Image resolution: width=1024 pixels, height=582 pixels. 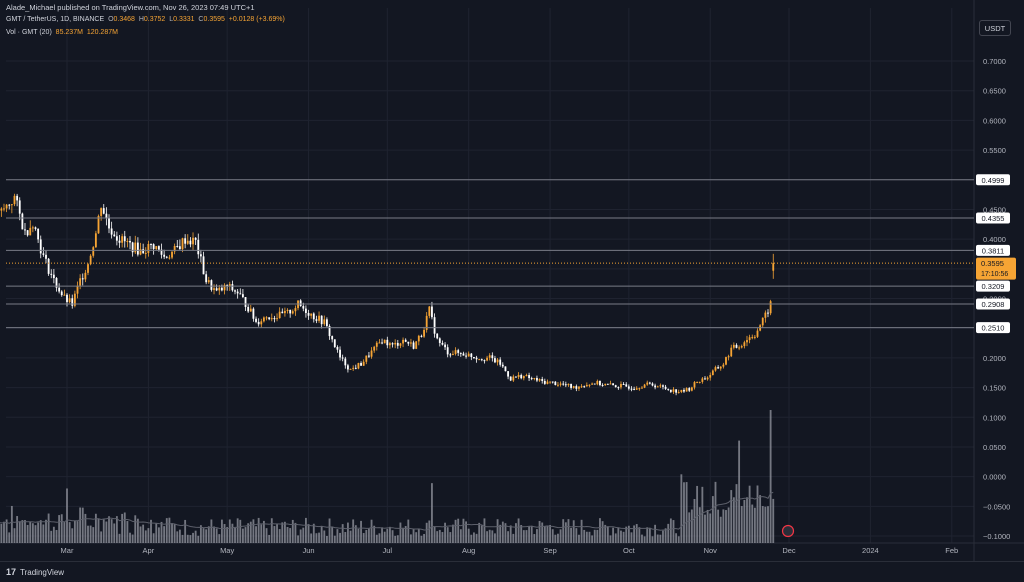 What do you see at coordinates (387, 511) in the screenshot?
I see `volume-ma-line` at bounding box center [387, 511].